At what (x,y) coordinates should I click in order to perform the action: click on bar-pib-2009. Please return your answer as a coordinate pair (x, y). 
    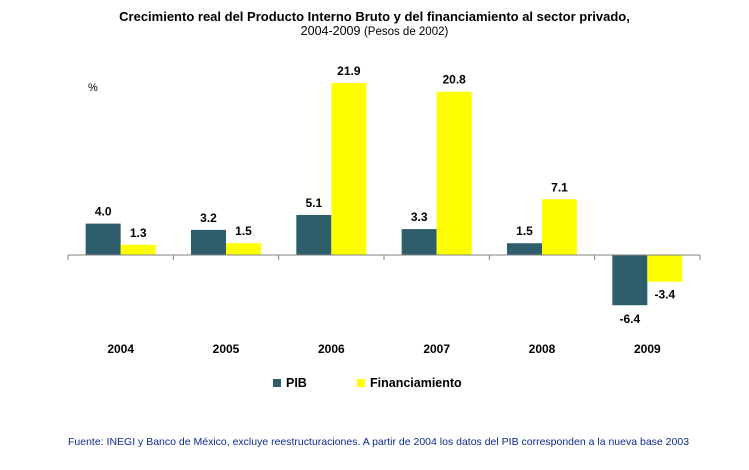
    Looking at the image, I should click on (630, 280).